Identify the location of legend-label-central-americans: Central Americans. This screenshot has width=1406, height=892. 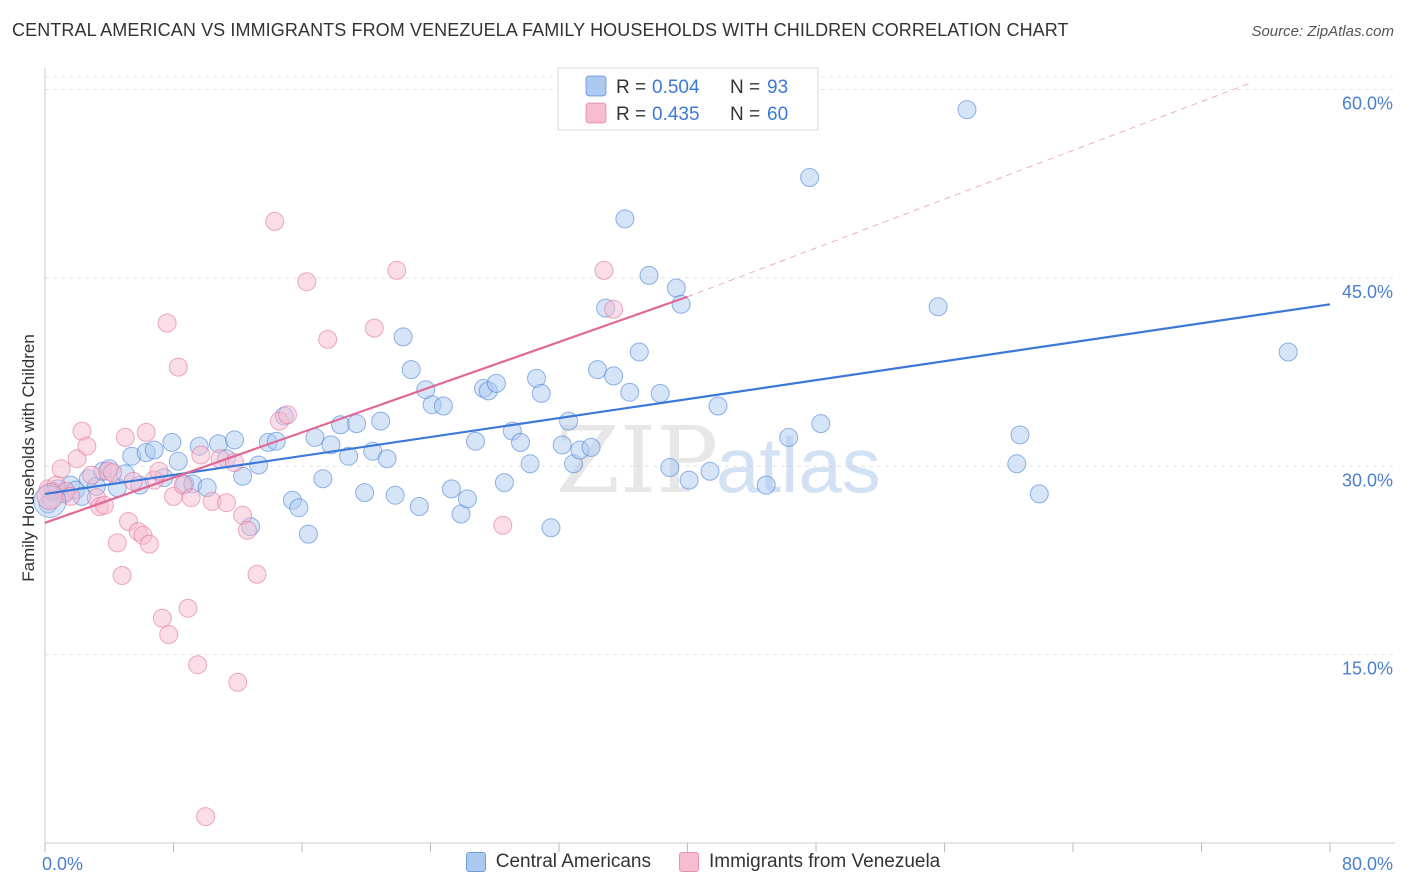
(573, 861).